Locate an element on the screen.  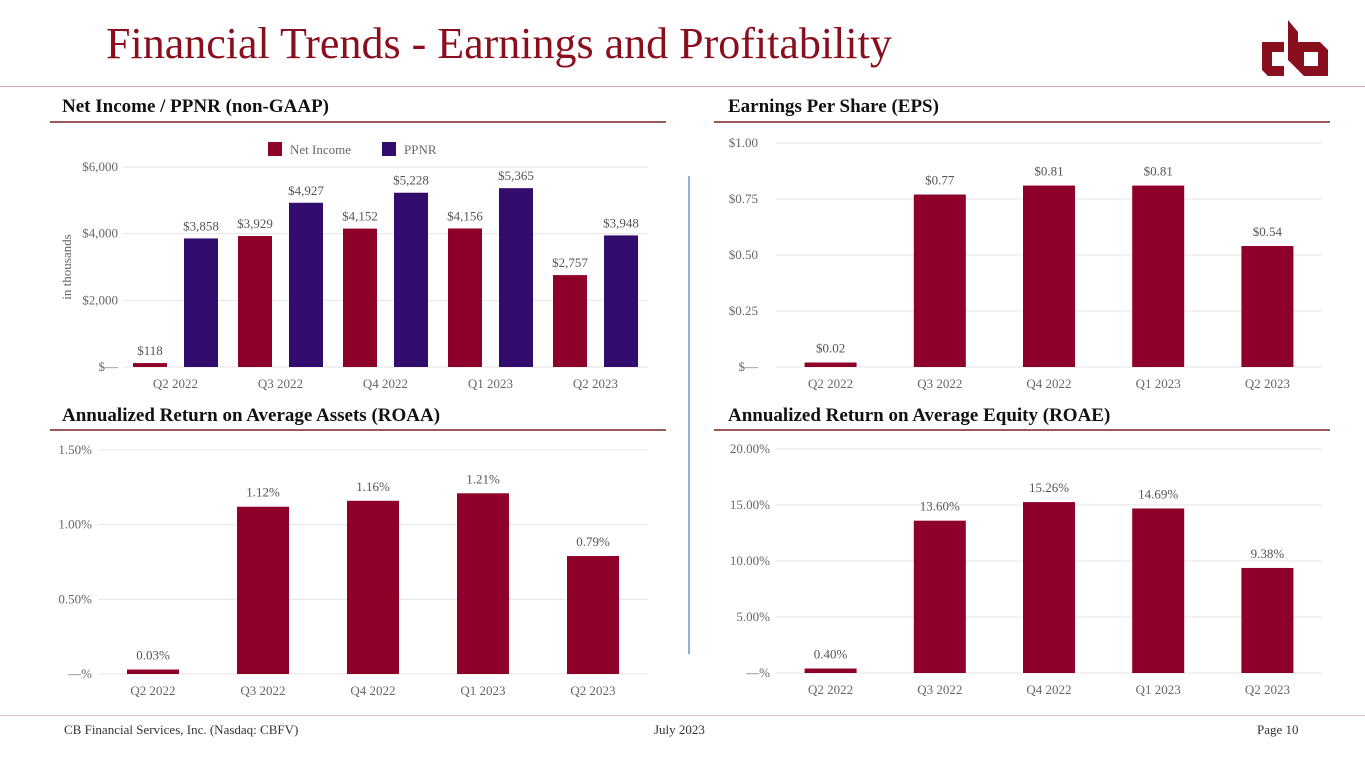
data-label: 1.21% is located at coordinates (483, 478).